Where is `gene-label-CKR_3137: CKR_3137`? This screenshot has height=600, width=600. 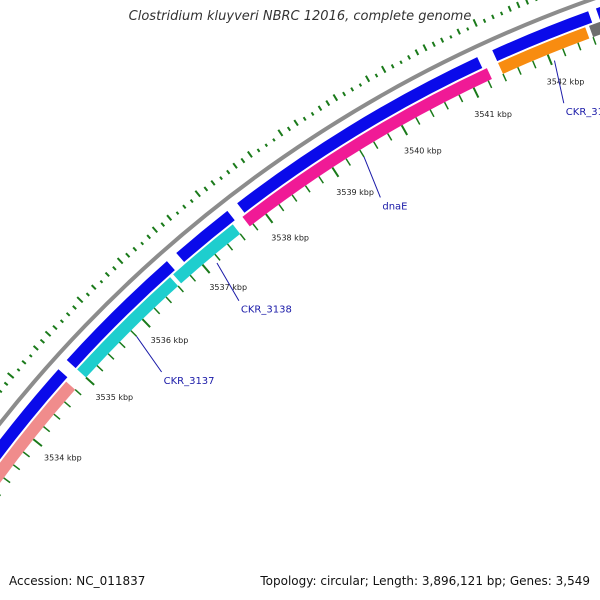 gene-label-CKR_3137: CKR_3137 is located at coordinates (189, 381).